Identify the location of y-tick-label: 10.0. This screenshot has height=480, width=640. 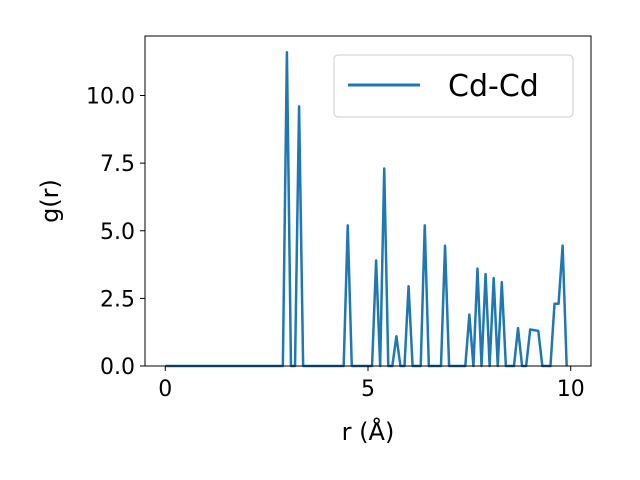
(110, 97).